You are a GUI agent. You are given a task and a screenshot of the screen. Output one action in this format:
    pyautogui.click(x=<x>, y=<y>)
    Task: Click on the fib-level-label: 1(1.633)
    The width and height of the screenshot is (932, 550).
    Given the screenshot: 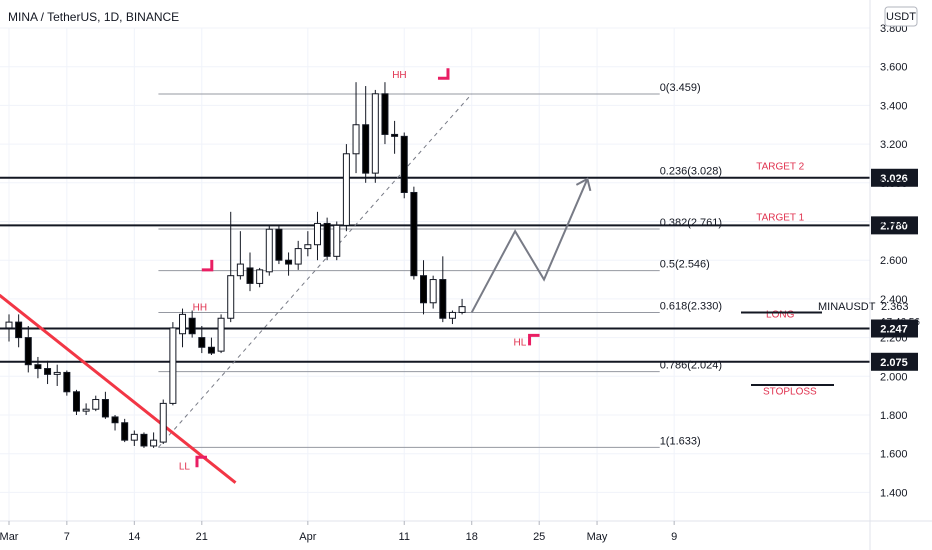 What is the action you would take?
    pyautogui.click(x=680, y=441)
    